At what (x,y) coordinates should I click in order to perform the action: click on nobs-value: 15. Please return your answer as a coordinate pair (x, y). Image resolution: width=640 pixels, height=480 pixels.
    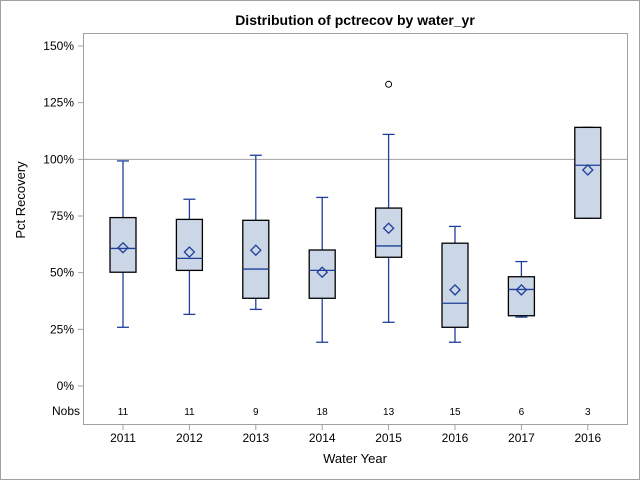
    Looking at the image, I should click on (455, 412).